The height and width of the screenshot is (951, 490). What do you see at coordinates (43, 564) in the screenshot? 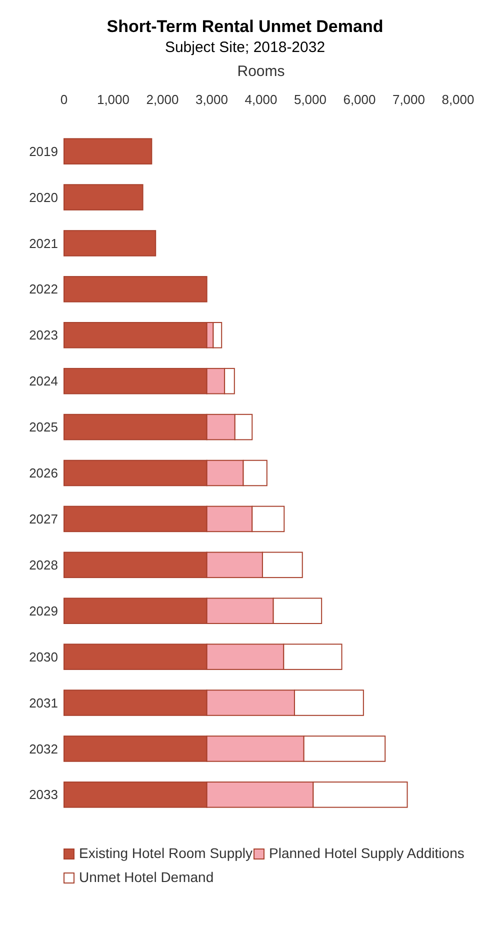
I see `y-tick-label: 2028` at bounding box center [43, 564].